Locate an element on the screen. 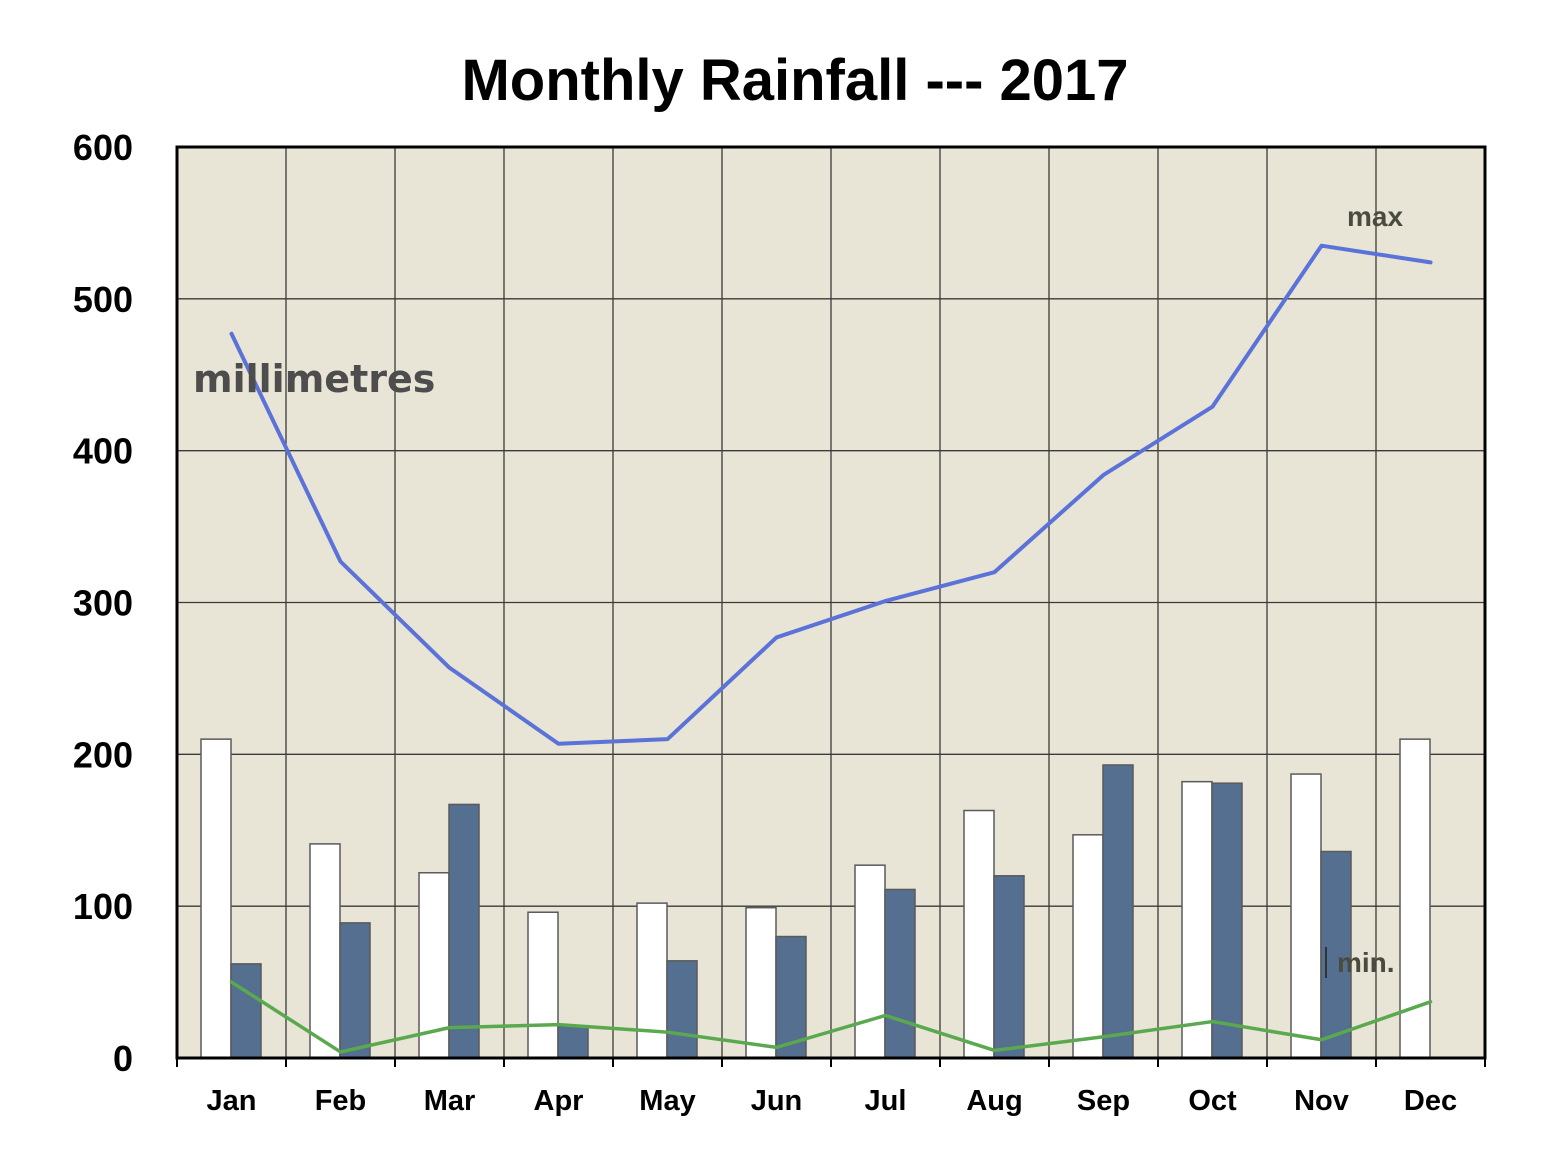 The width and height of the screenshot is (1564, 1166). x-tick-label-oct: Oct is located at coordinates (1212, 1101).